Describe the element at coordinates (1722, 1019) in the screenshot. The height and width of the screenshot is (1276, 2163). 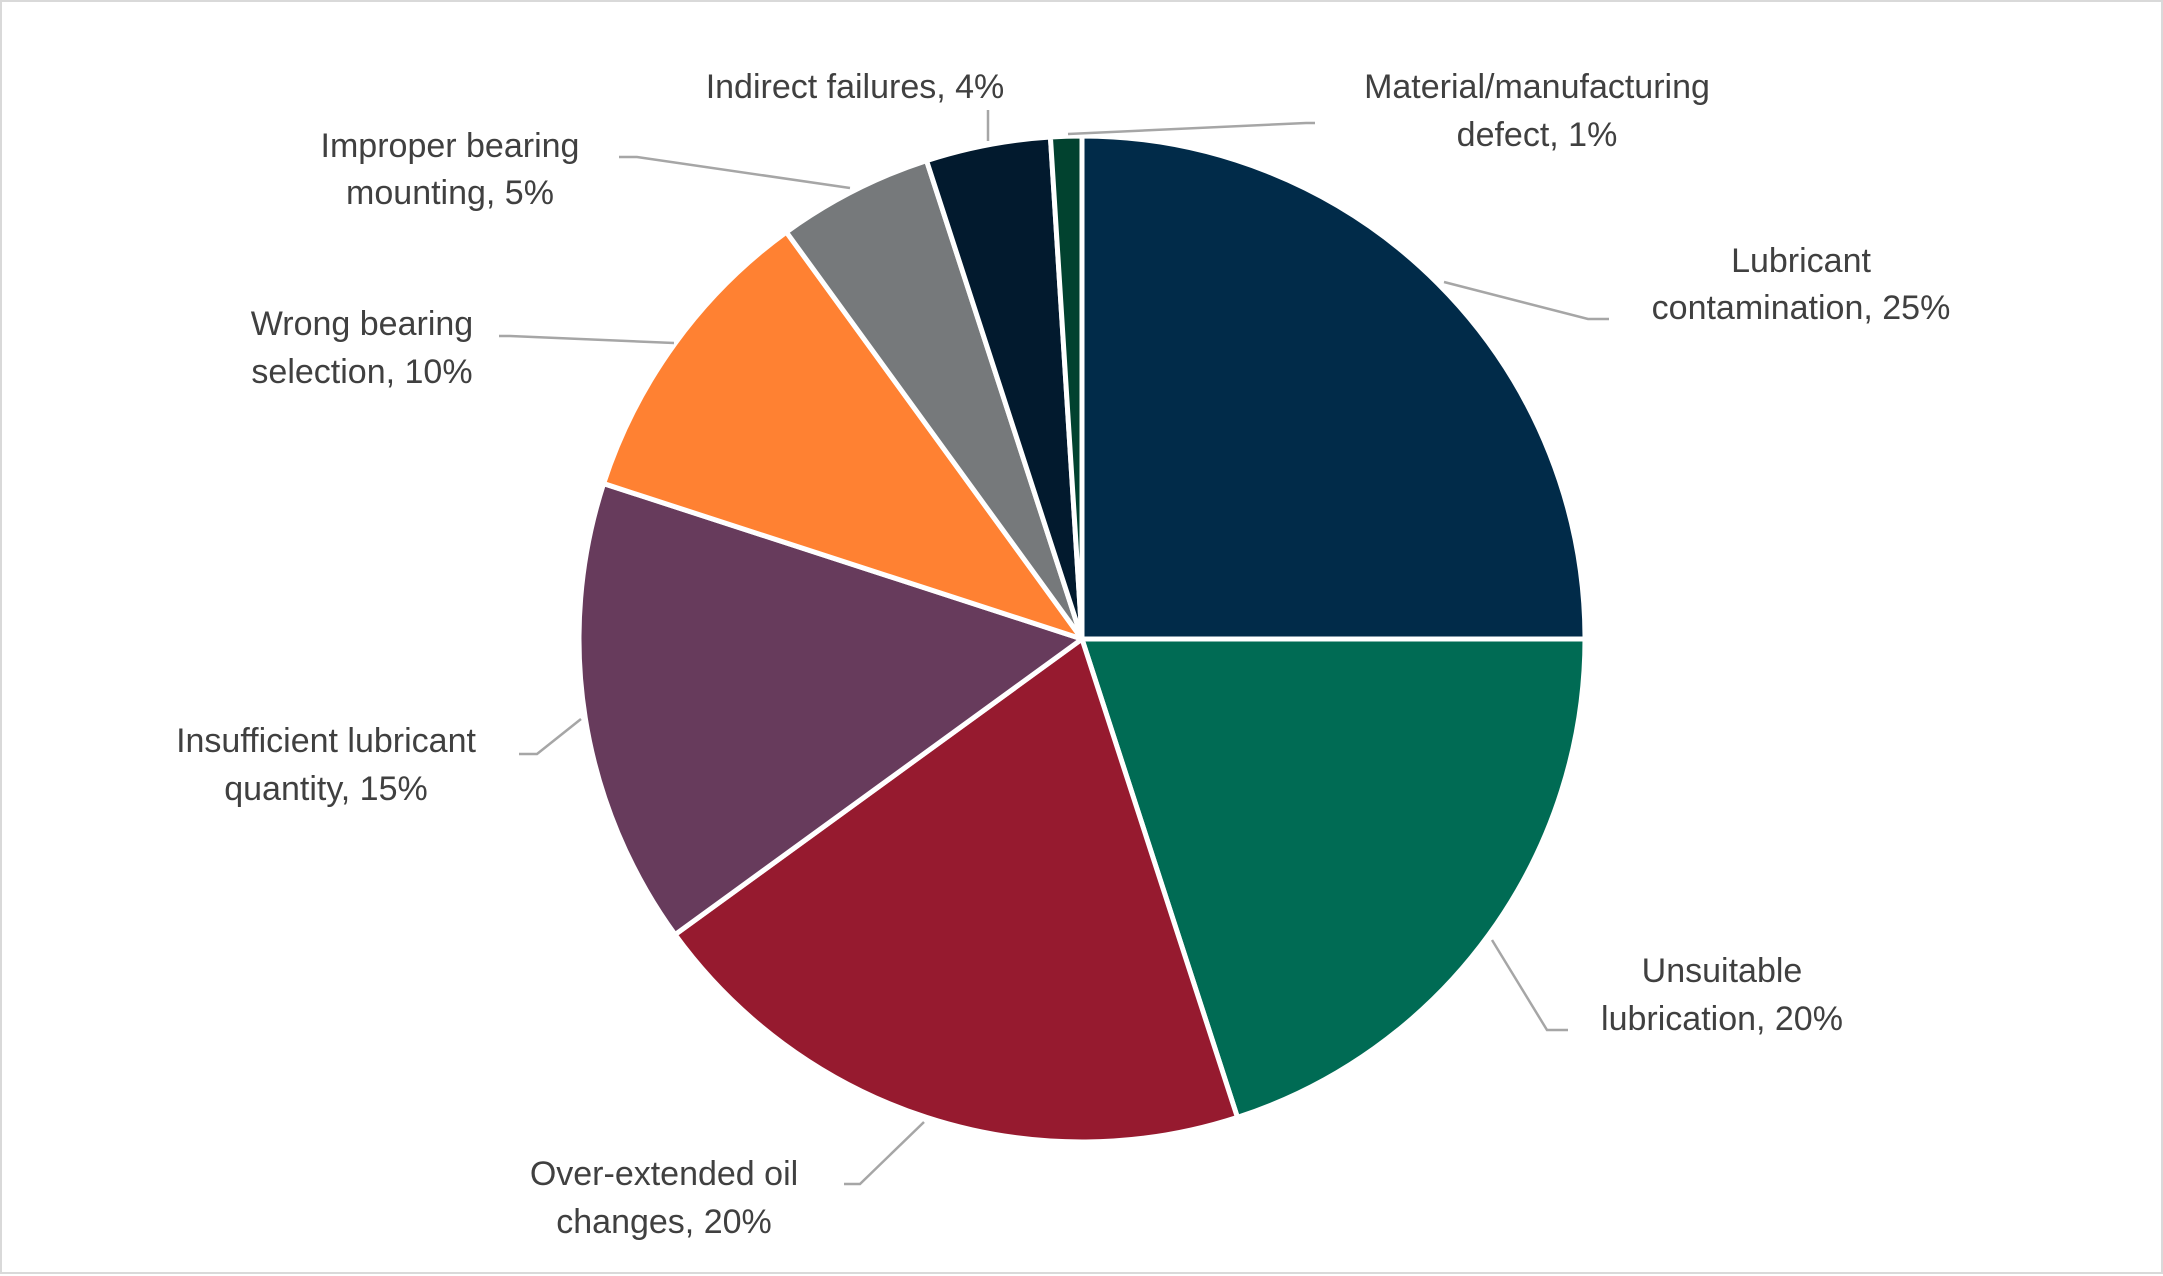
I see `data-label: lubrication, 20%` at that location.